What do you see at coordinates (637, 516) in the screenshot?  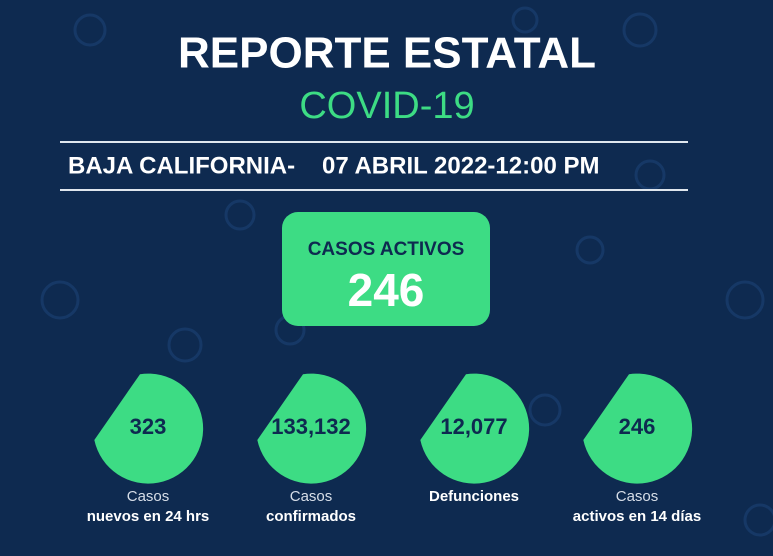 I see `stat-label: activos en 14 días` at bounding box center [637, 516].